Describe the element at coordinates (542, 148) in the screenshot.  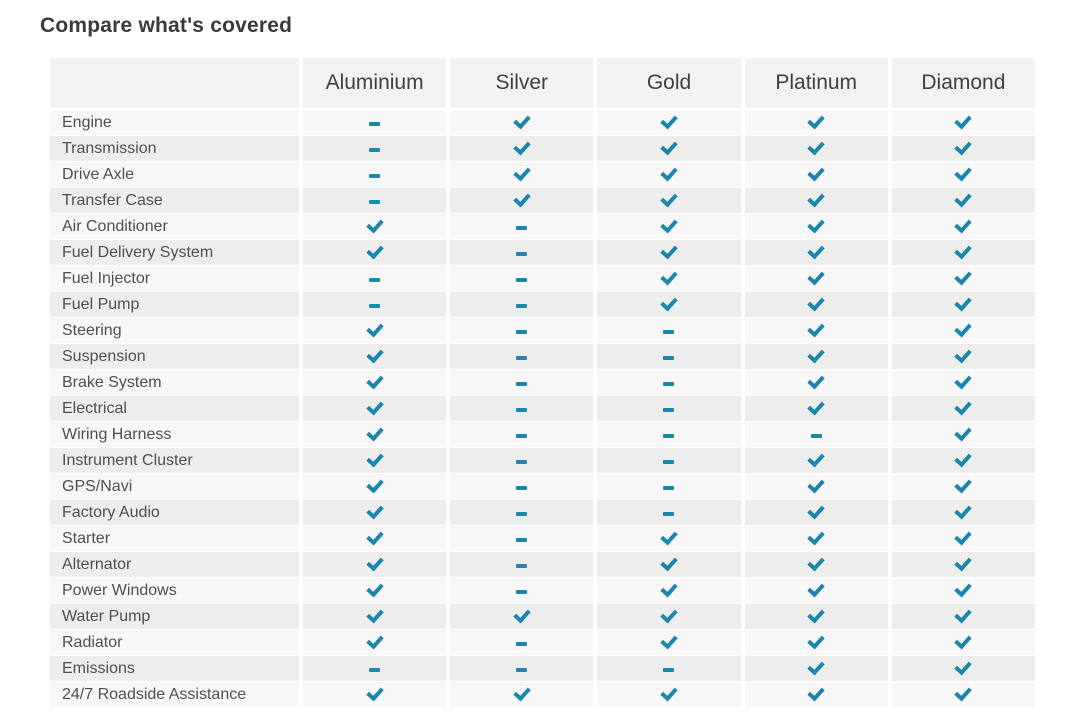
I see `table-row: Transmission` at that location.